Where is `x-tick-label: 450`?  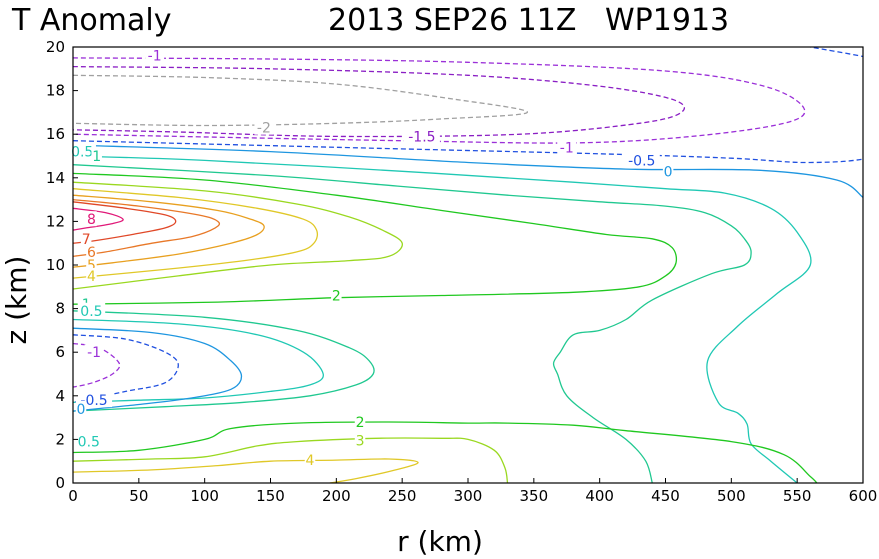
x-tick-label: 450 is located at coordinates (665, 496).